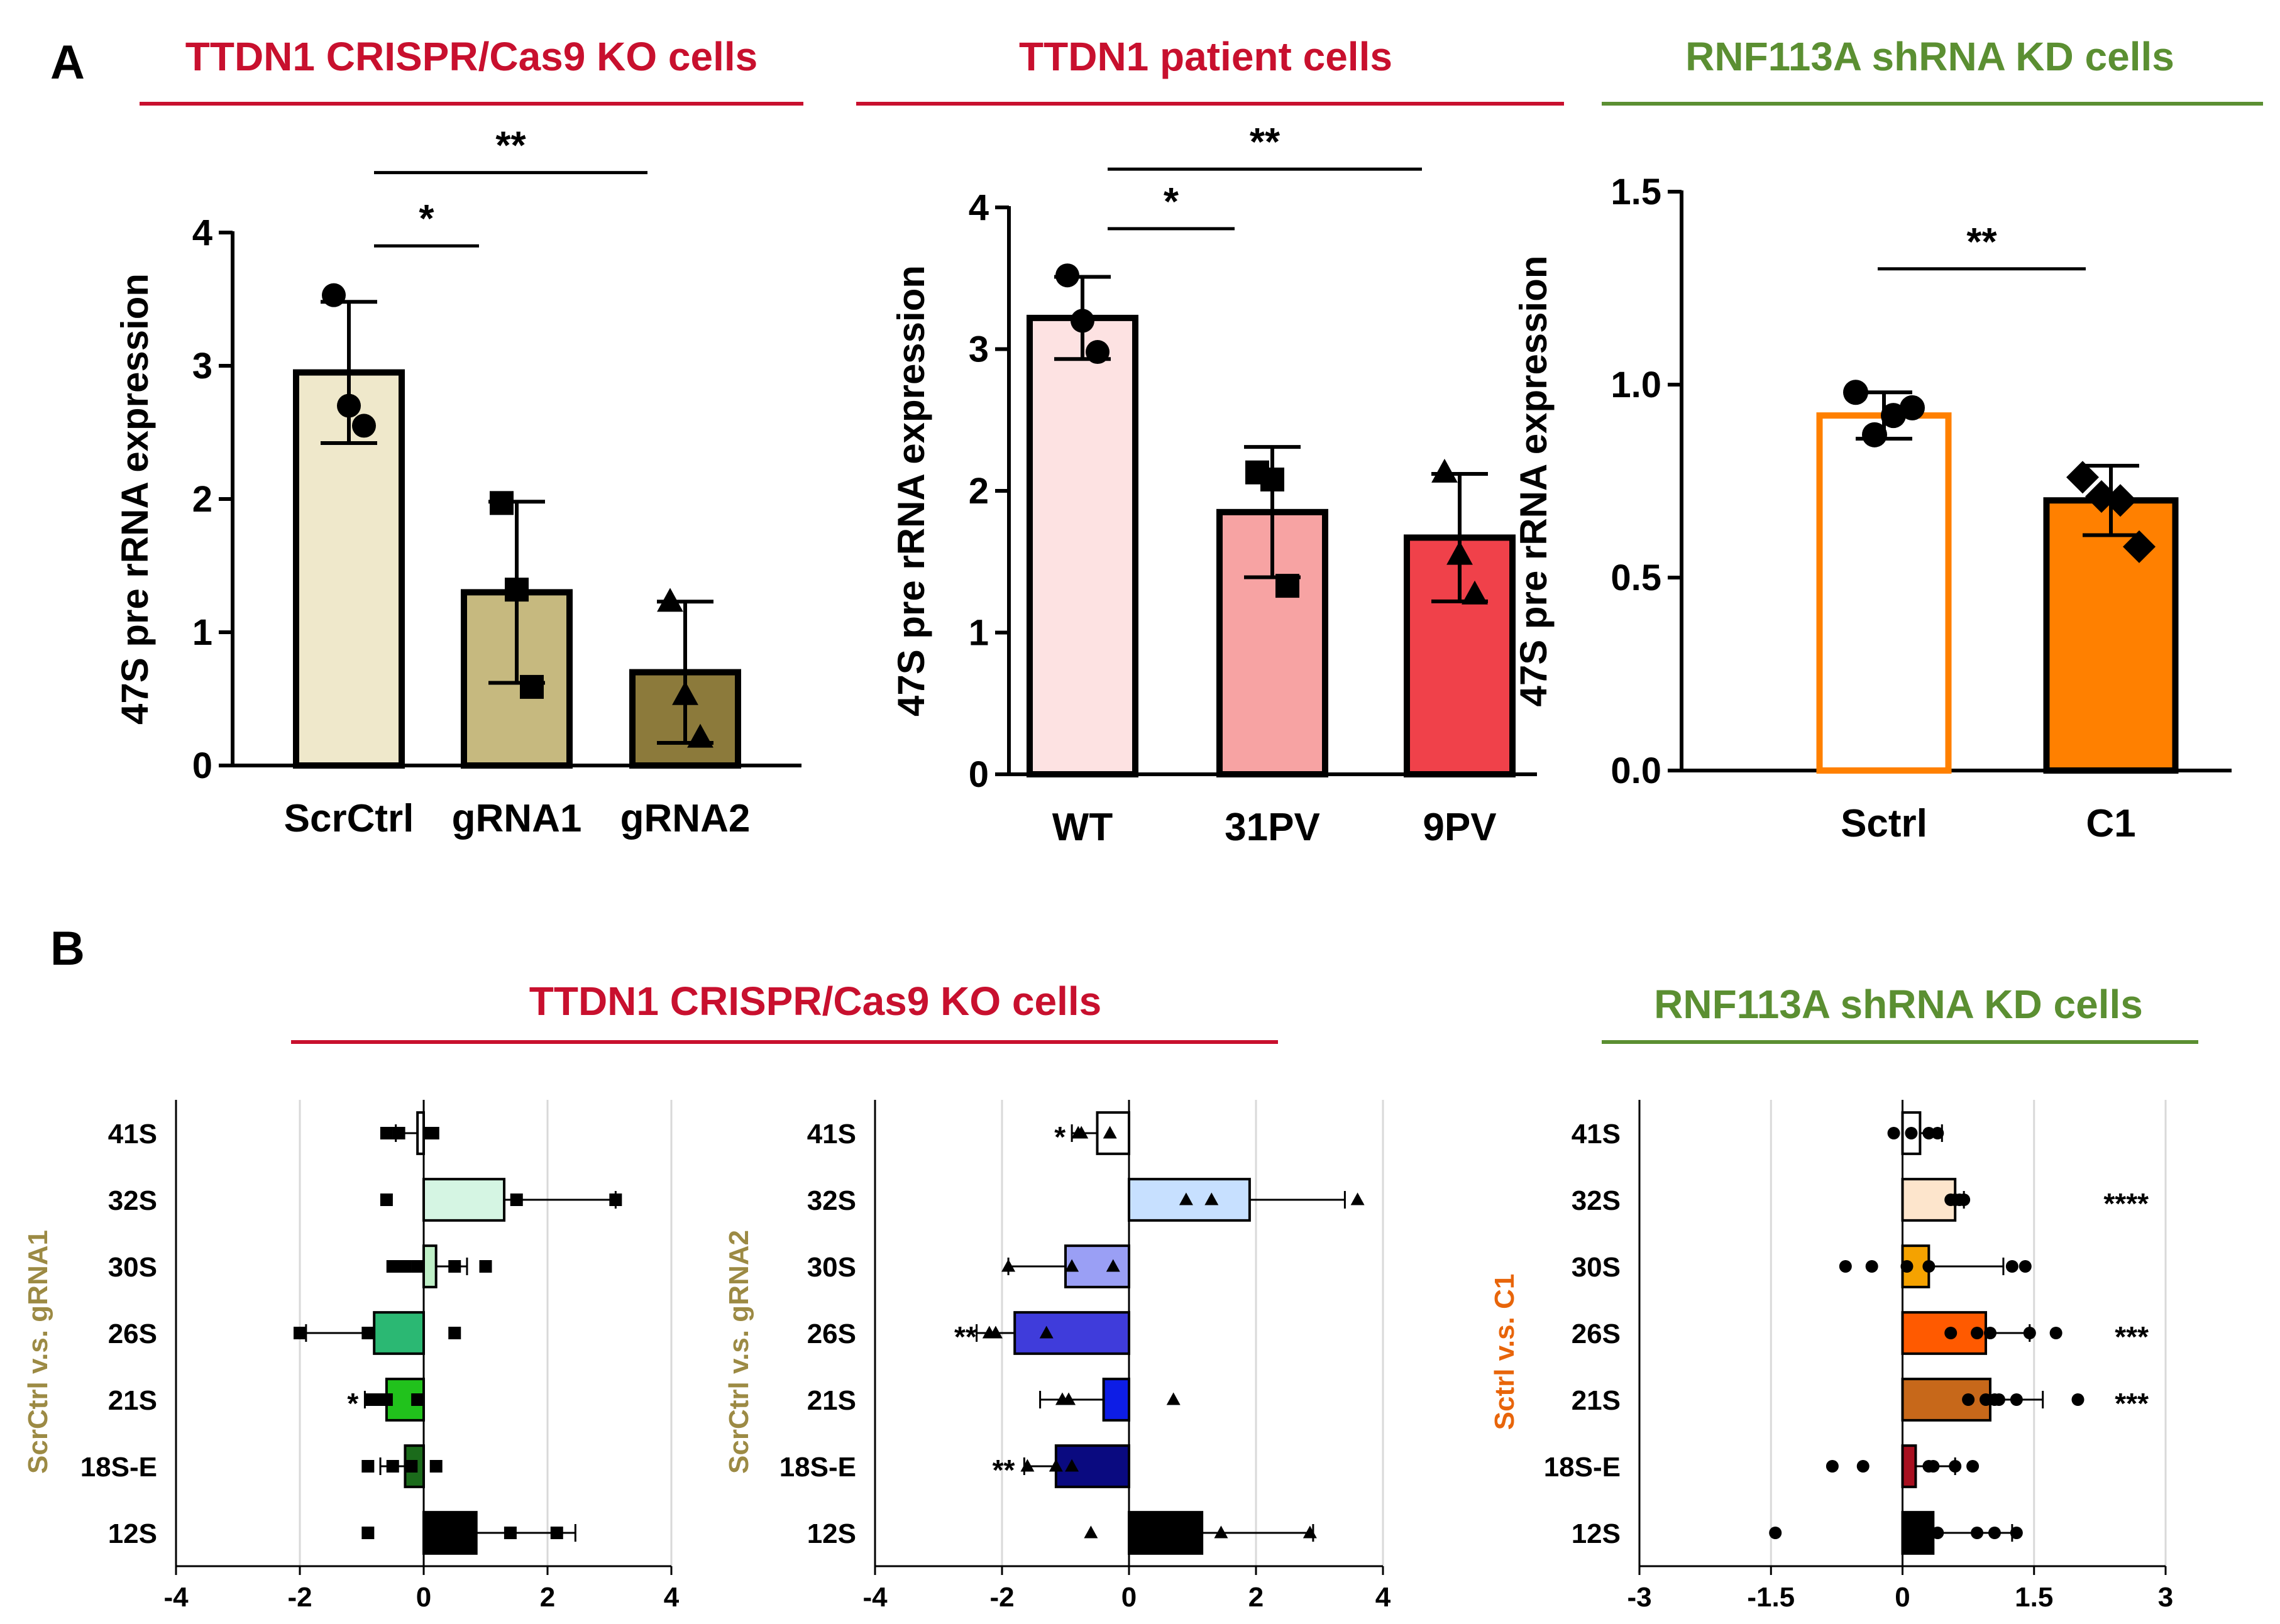 This screenshot has height=1624, width=2280. What do you see at coordinates (672, 1597) in the screenshot?
I see `x-tick-label: 4` at bounding box center [672, 1597].